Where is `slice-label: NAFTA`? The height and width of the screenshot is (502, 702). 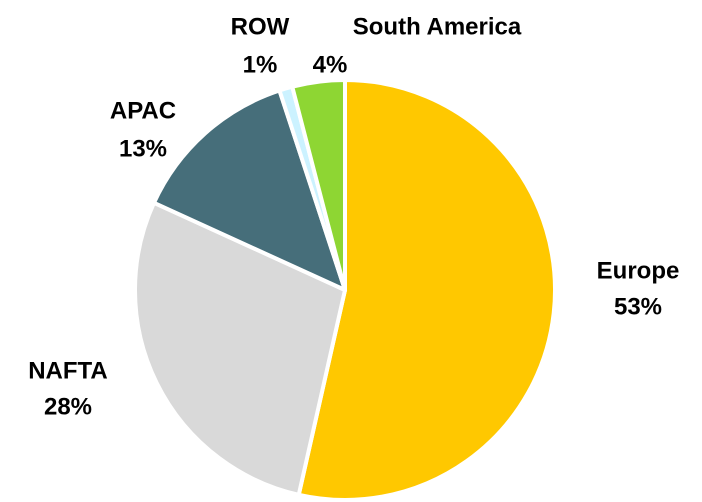 slice-label: NAFTA is located at coordinates (68, 370).